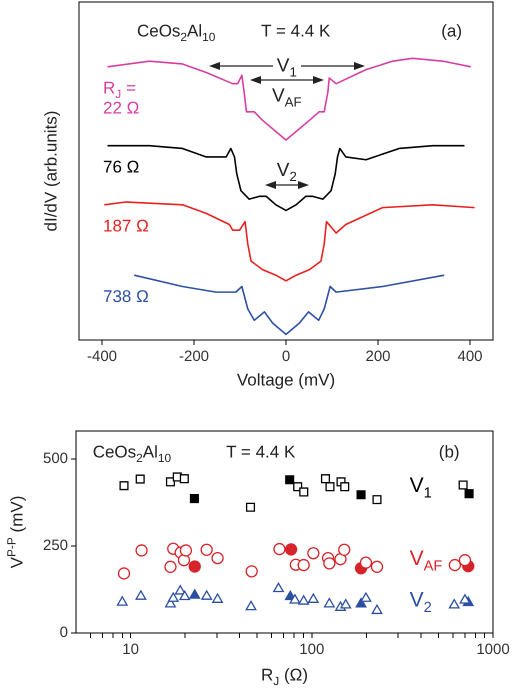  What do you see at coordinates (55, 459) in the screenshot?
I see `y-tick-label: 500` at bounding box center [55, 459].